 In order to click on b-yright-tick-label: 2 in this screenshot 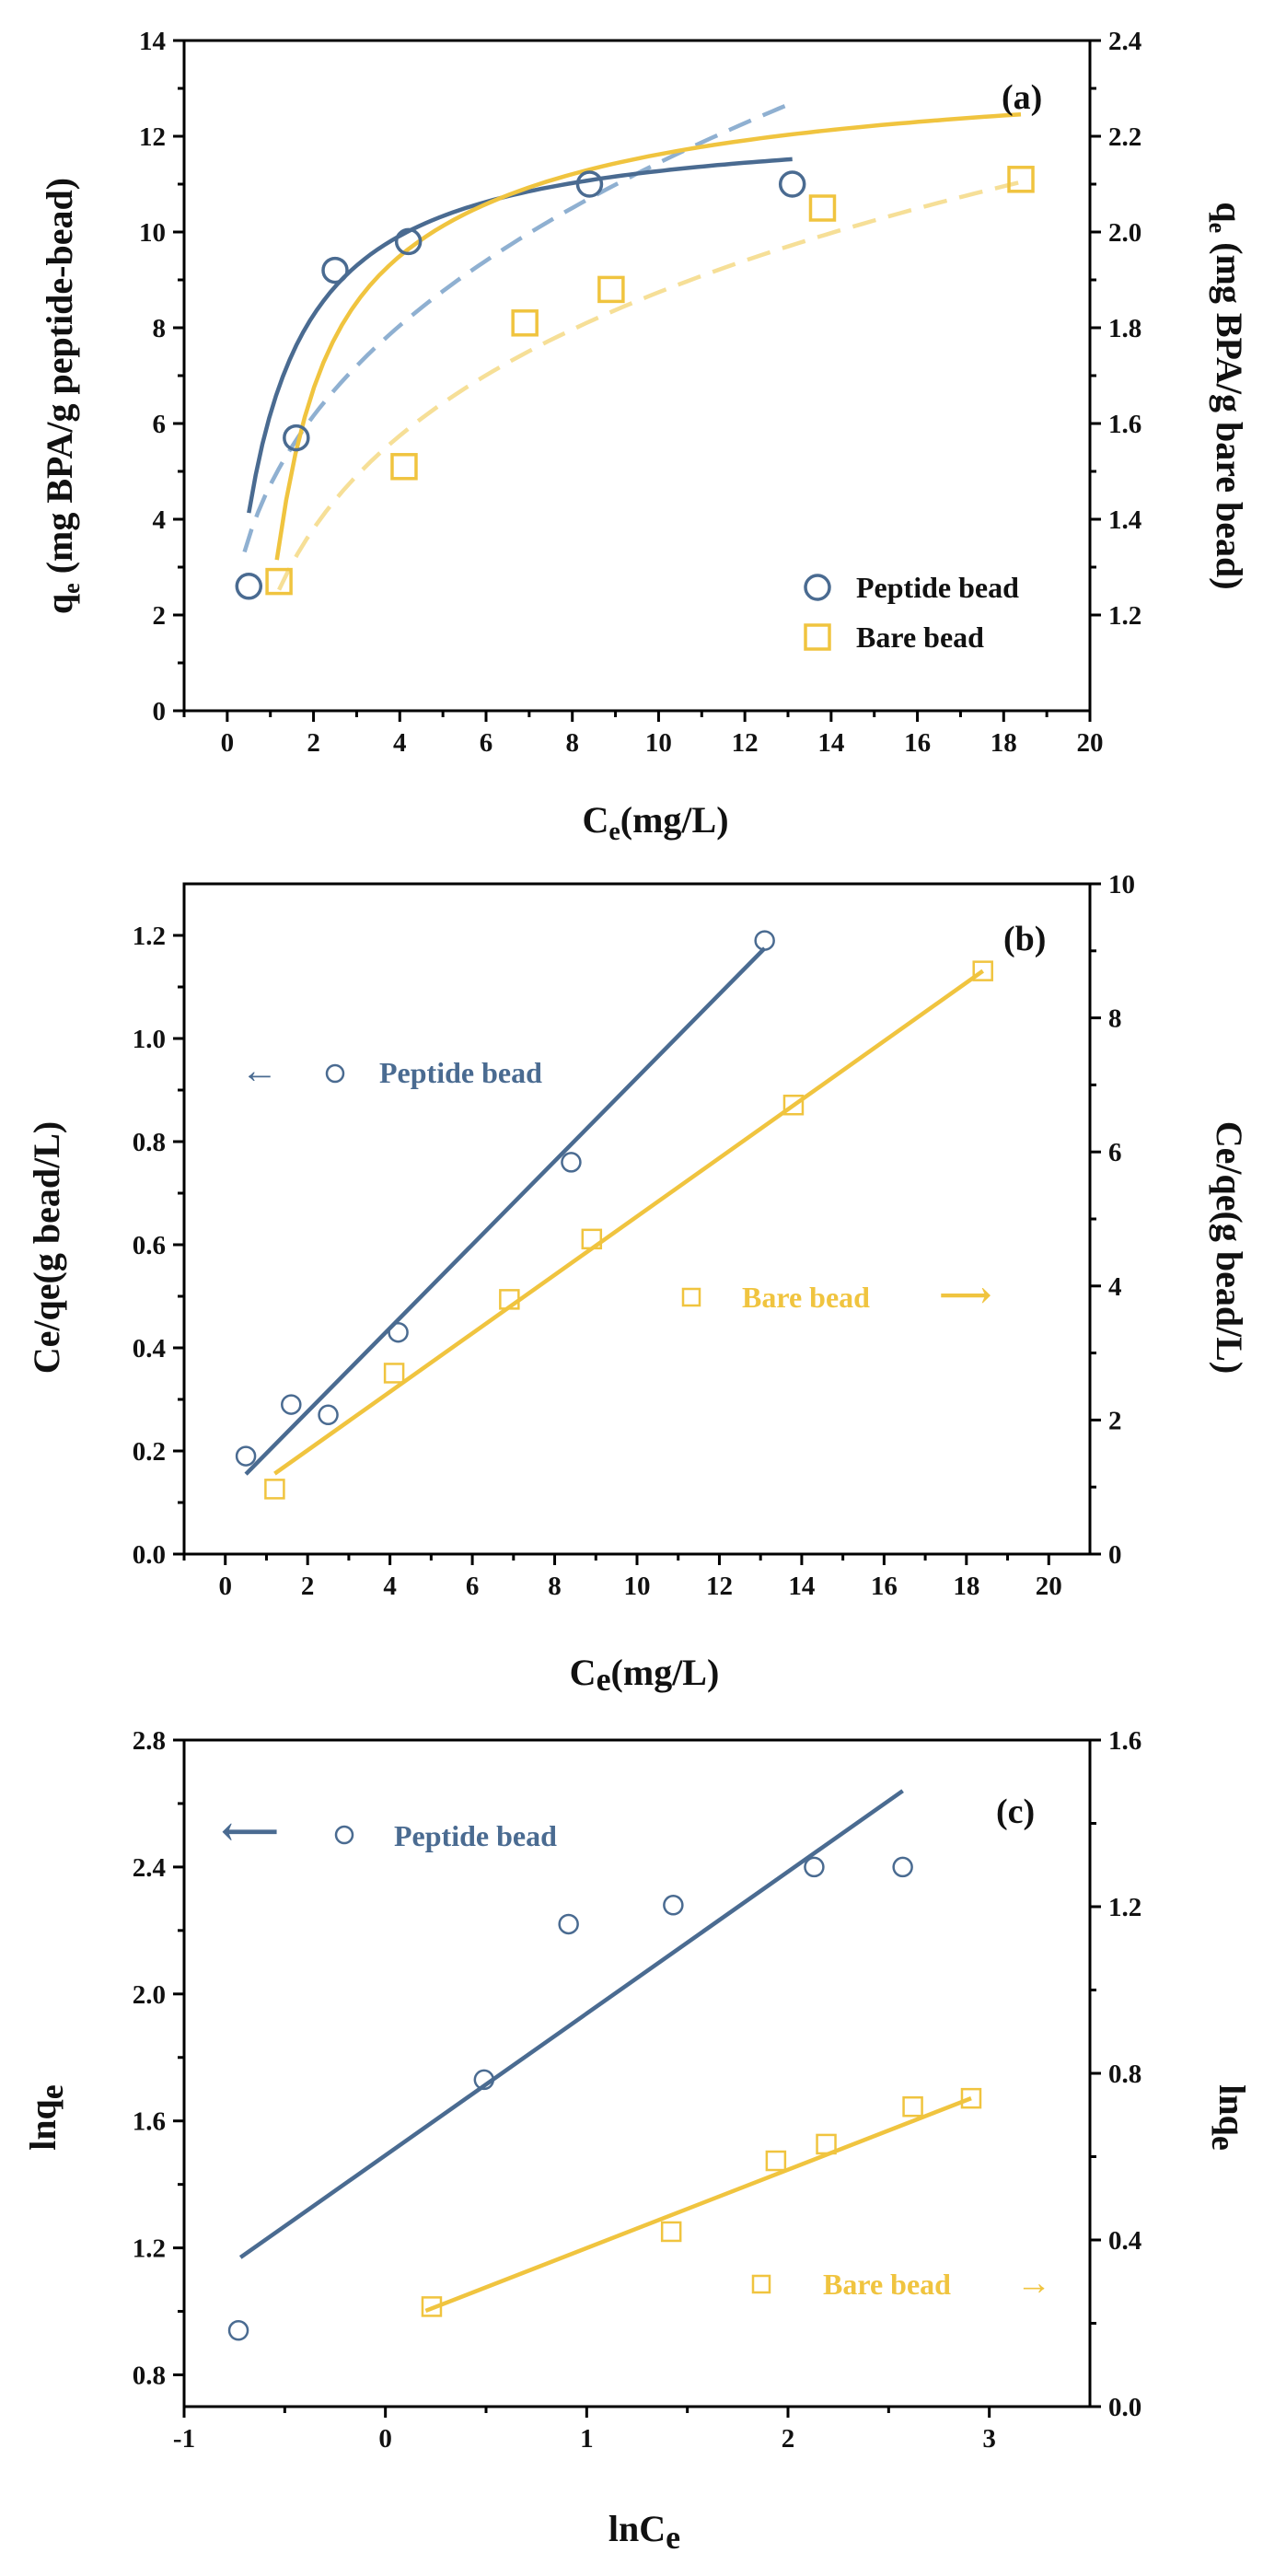, I will do `click(1115, 1420)`.